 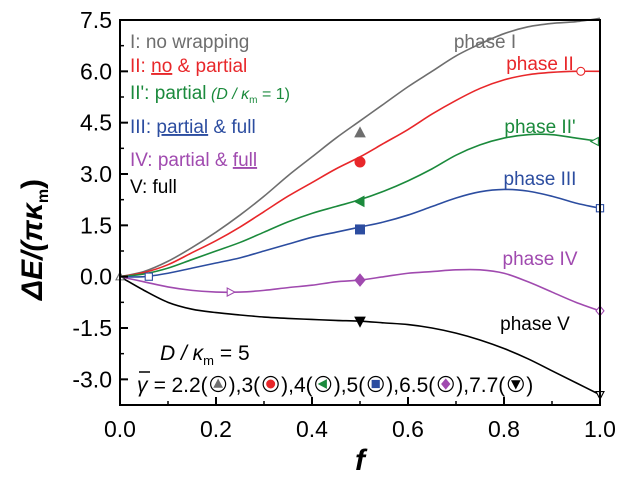 I want to click on legend-entry-3: II': partial (D / κm = 1), so click(x=210, y=94).